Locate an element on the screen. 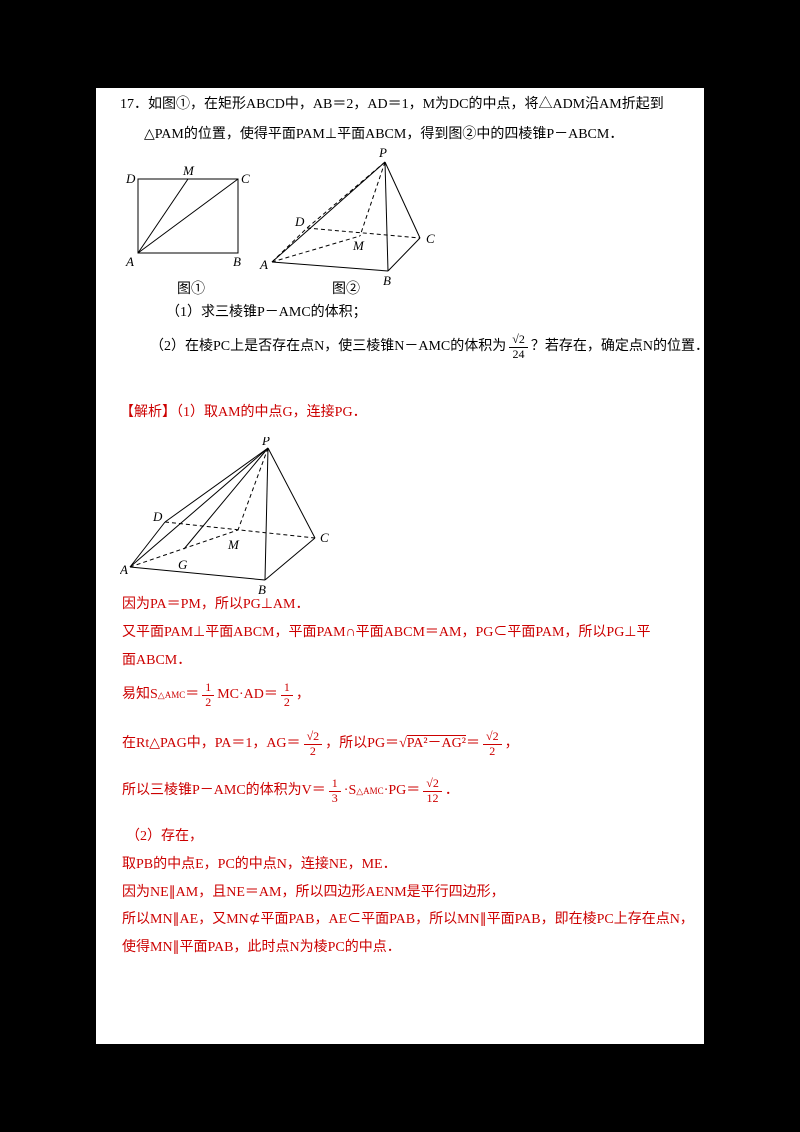 The height and width of the screenshot is (1132, 800). solution-line-5: 易知S △AMC ＝ 1 2 MC·AD＝ 1 2， is located at coordinates (216, 694).